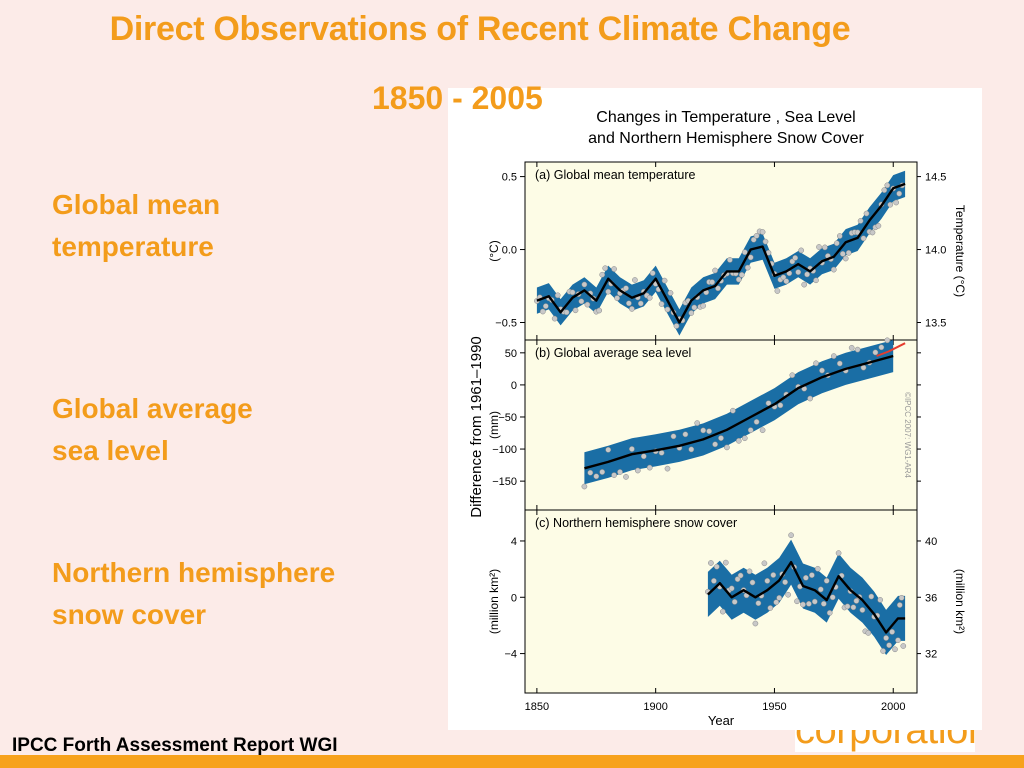  I want to click on chart-title-line: Changes in Temperature , Sea Level, so click(725, 117).